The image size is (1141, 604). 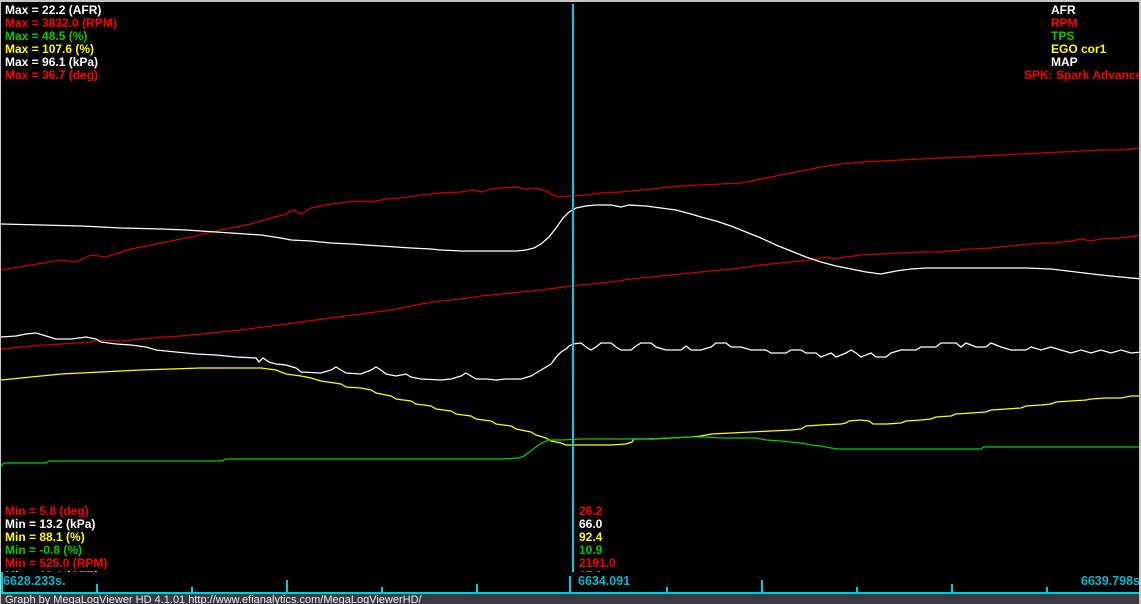 I want to click on max-label-spk: Max = 36.7 (deg), so click(x=52, y=75).